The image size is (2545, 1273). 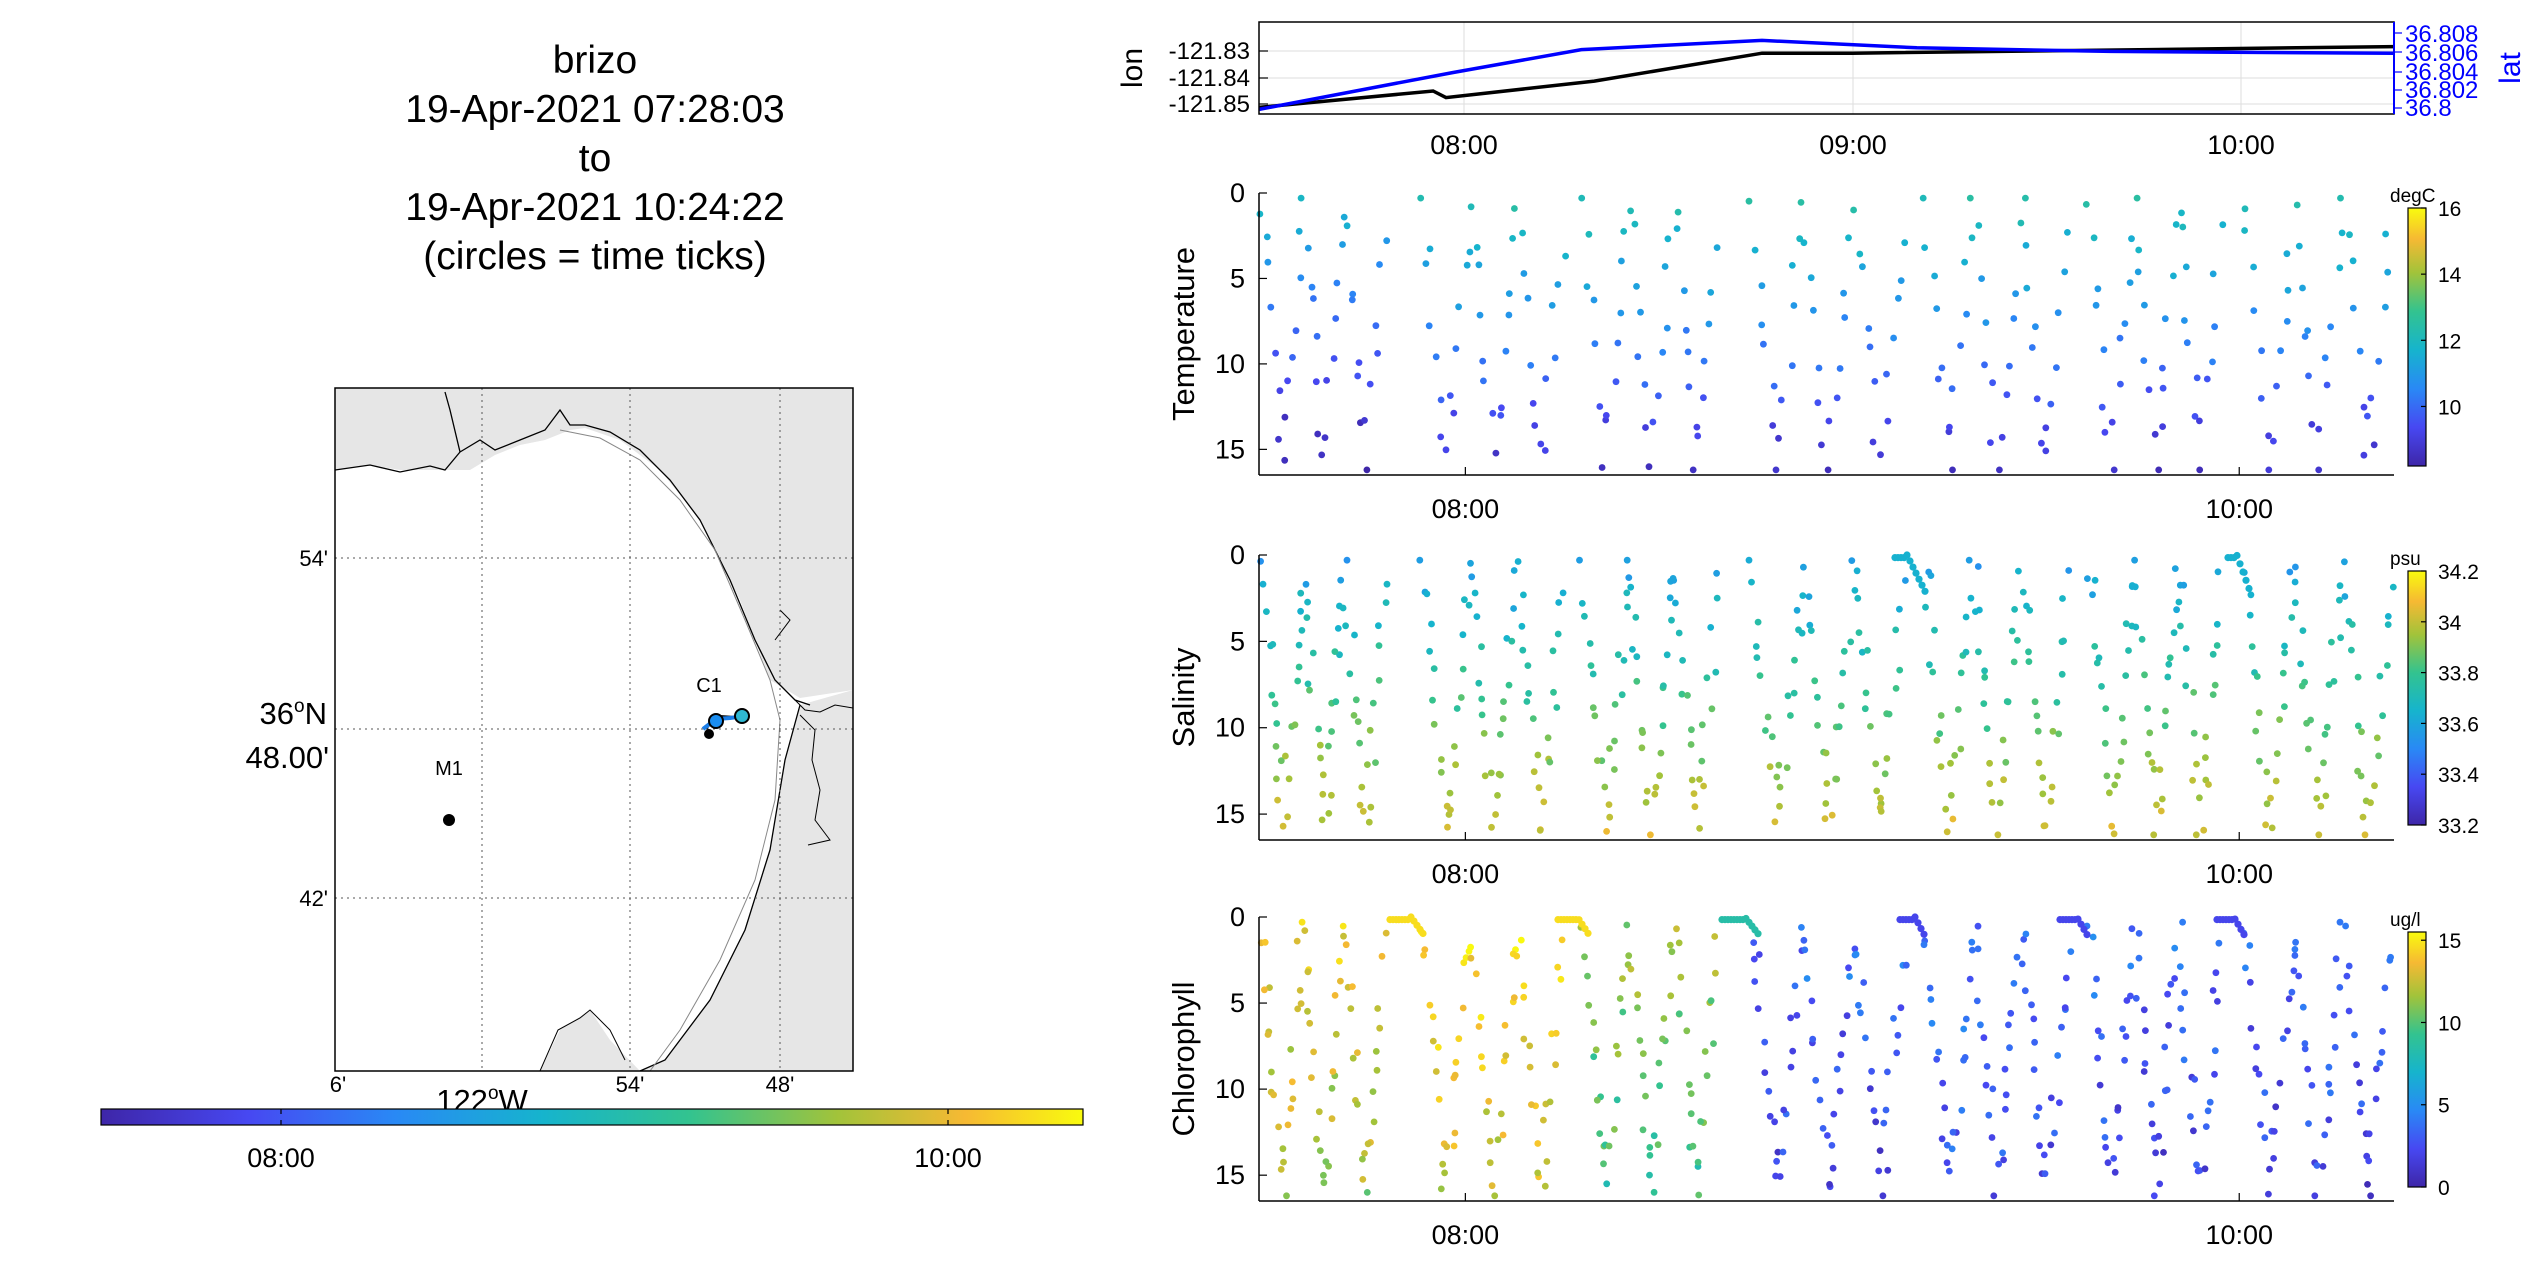 I want to click on lat-axis-tick-4: 36.8, so click(x=2428, y=108).